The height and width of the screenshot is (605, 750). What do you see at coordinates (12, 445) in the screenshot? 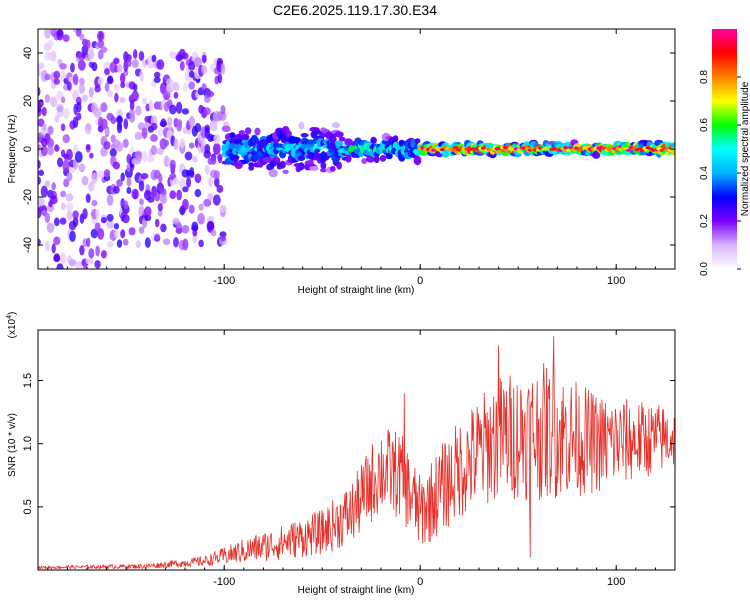
I see `snr-y-label: SNR (10 * v/v)` at bounding box center [12, 445].